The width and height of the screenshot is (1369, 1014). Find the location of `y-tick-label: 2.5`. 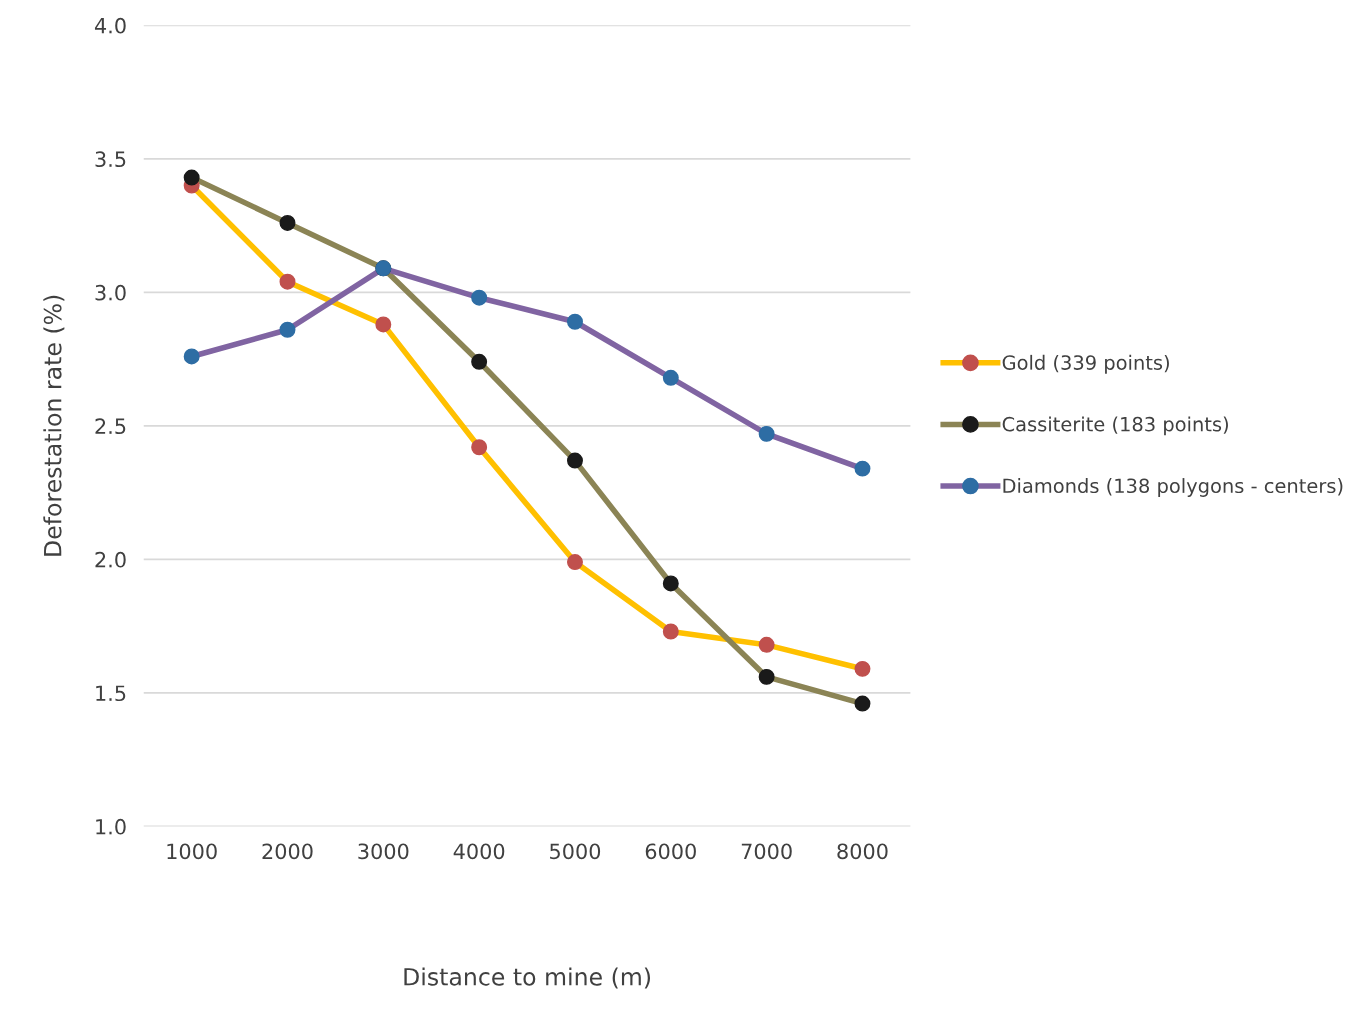

y-tick-label: 2.5 is located at coordinates (110, 426).